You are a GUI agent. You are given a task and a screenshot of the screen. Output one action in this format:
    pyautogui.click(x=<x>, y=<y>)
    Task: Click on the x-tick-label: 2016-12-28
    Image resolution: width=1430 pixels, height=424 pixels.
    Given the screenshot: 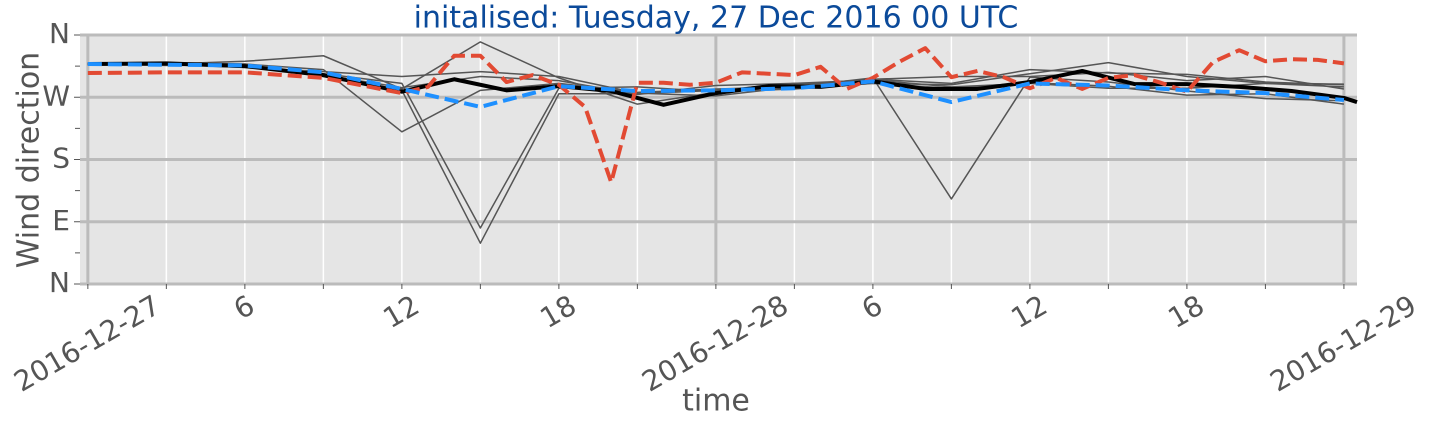 What is the action you would take?
    pyautogui.click(x=714, y=344)
    